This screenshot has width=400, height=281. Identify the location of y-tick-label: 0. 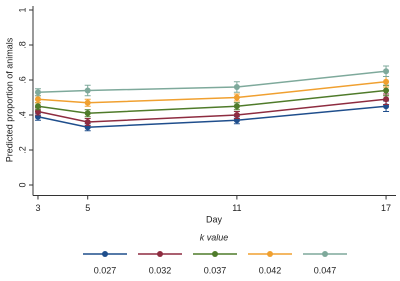
(22, 184).